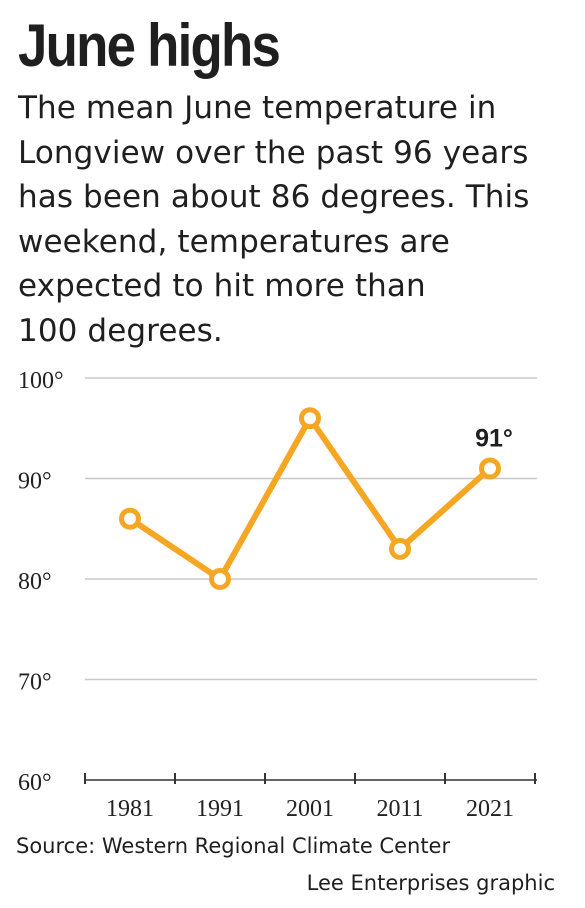 The height and width of the screenshot is (908, 585). What do you see at coordinates (310, 498) in the screenshot?
I see `series-line` at bounding box center [310, 498].